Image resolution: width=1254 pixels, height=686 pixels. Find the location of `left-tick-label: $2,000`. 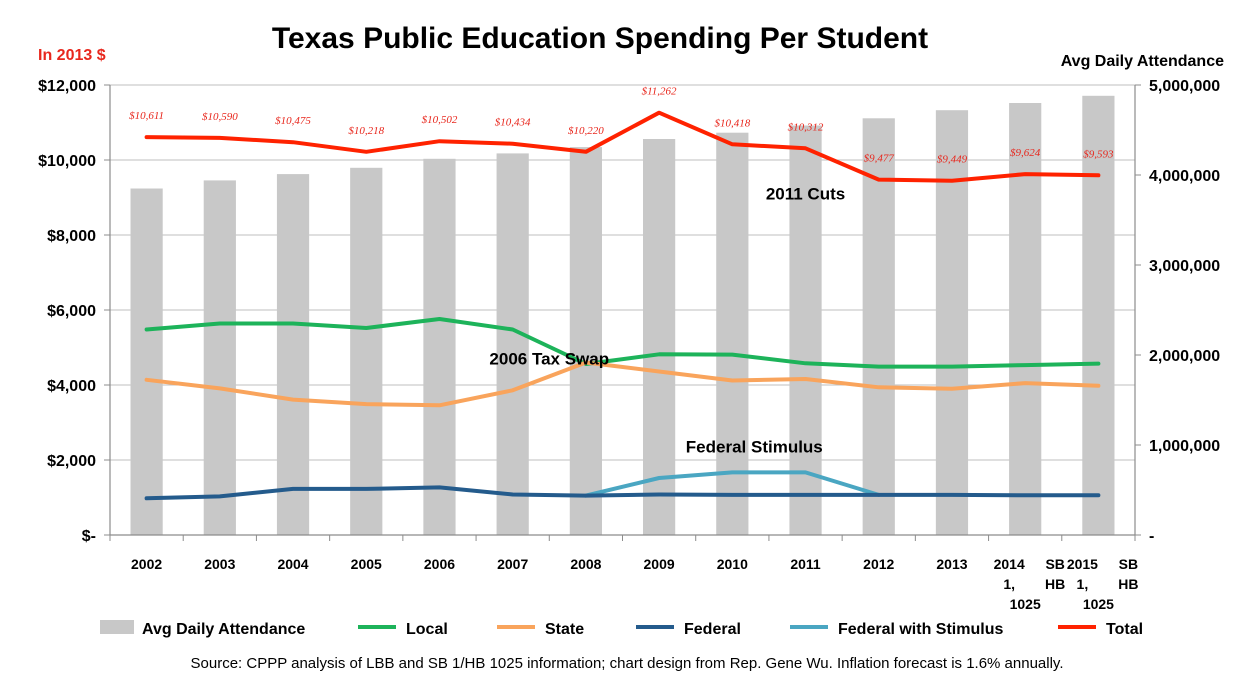

left-tick-label: $2,000 is located at coordinates (71, 461).